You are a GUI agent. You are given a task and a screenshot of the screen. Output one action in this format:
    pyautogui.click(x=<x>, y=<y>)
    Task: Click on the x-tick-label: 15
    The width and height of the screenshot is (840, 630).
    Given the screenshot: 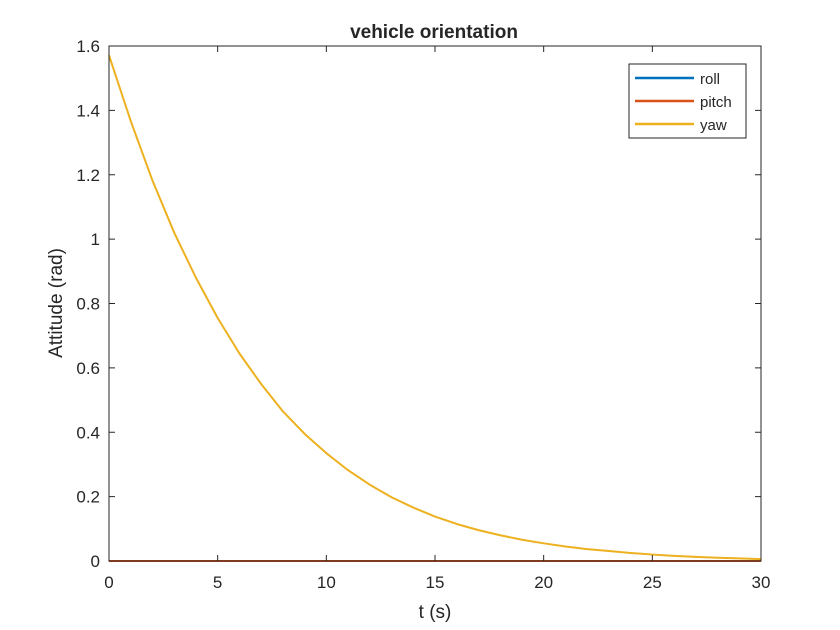 What is the action you would take?
    pyautogui.click(x=435, y=582)
    